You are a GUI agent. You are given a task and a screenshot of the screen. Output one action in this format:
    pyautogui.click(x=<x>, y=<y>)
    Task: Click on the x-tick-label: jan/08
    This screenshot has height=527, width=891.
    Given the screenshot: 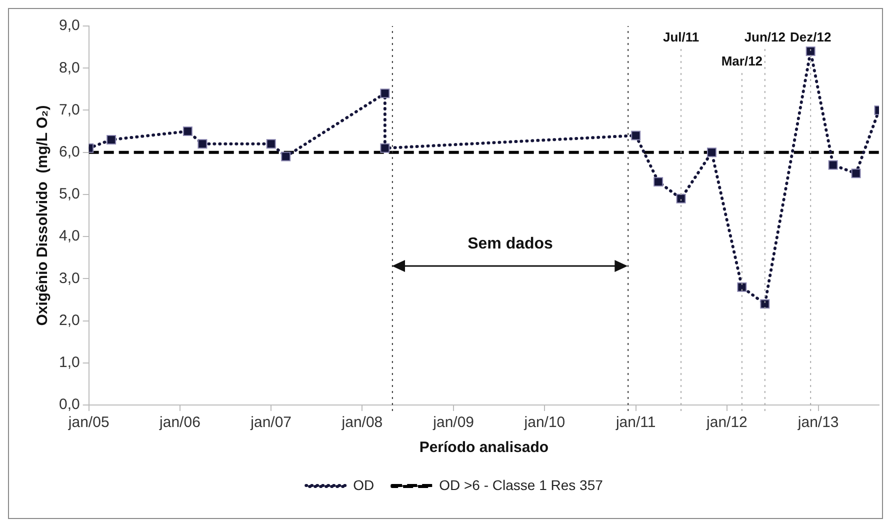 What is the action you would take?
    pyautogui.click(x=361, y=423)
    